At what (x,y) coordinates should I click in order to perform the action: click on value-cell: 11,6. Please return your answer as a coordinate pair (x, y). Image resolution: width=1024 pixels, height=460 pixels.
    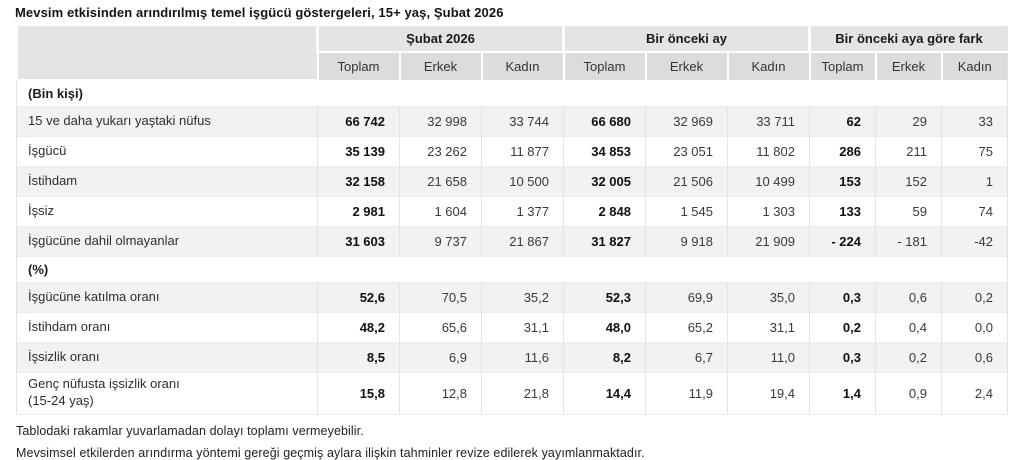
    Looking at the image, I should click on (522, 357).